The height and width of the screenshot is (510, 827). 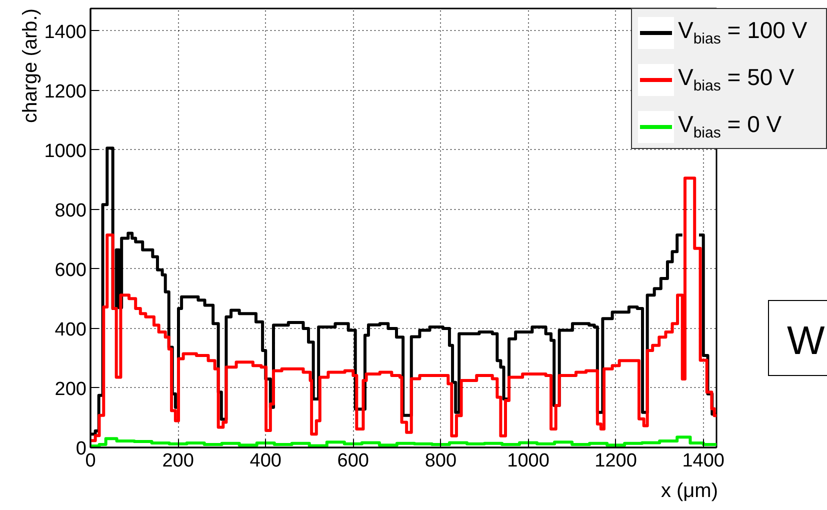 I want to click on y-tick-label: 1000, so click(x=65, y=151).